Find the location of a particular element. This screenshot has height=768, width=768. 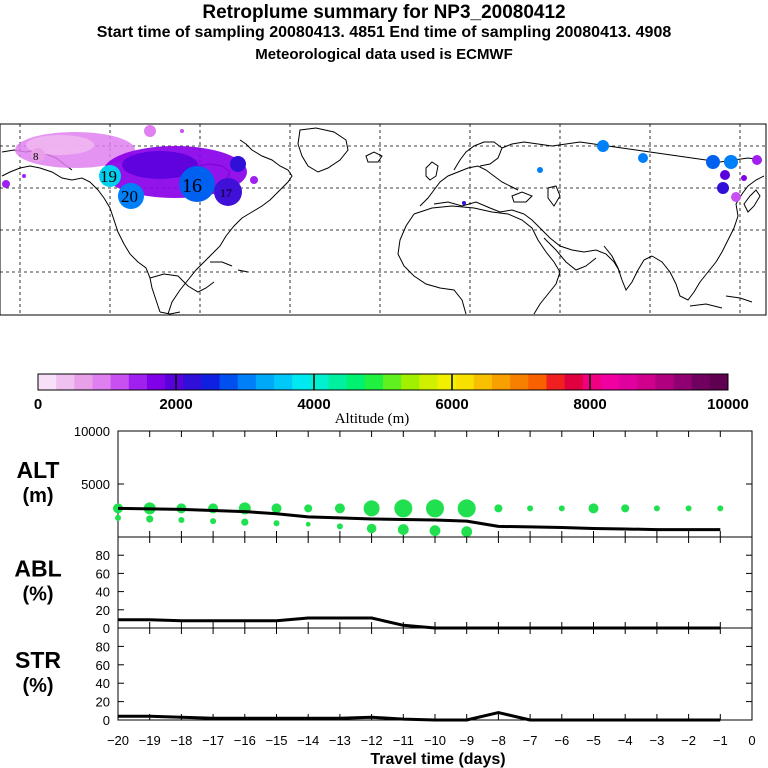

y-axis-label-line: STR is located at coordinates (38, 660).